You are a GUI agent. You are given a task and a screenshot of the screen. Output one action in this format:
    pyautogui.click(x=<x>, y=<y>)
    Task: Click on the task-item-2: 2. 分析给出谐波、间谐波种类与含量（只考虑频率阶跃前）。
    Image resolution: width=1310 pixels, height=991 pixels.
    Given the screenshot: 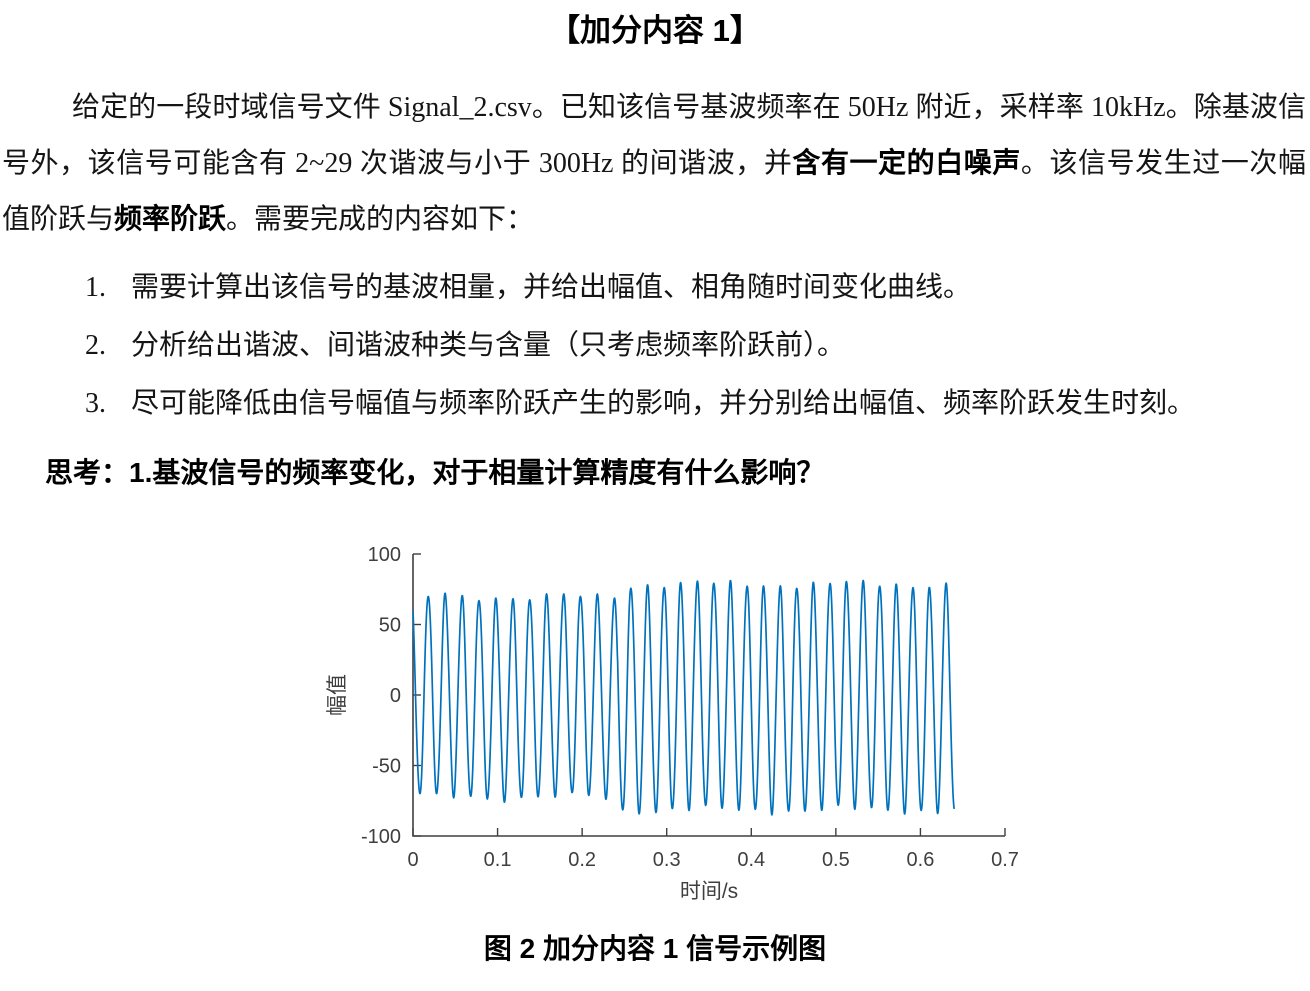 What is the action you would take?
    pyautogui.click(x=655, y=346)
    